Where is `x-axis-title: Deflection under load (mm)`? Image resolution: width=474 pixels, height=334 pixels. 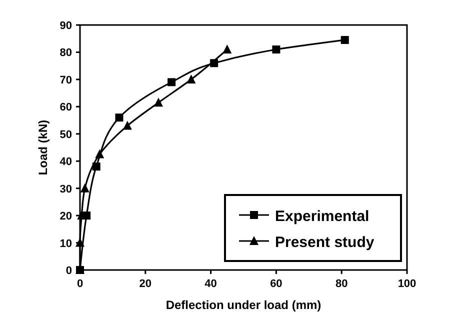
x-axis-title: Deflection under load (mm) is located at coordinates (244, 305).